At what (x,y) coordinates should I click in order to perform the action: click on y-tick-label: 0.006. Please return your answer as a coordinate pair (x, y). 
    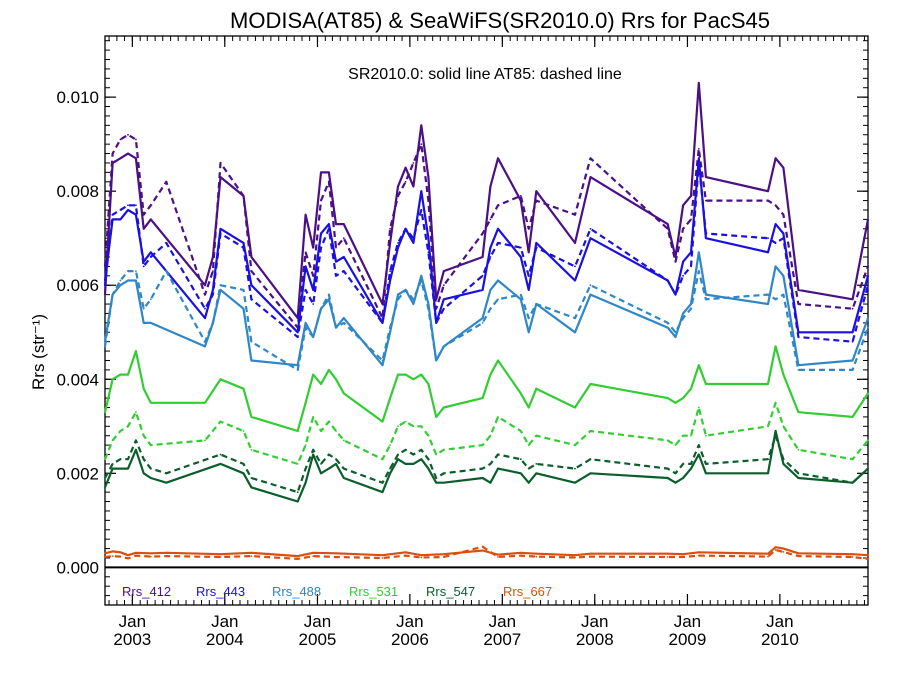
    Looking at the image, I should click on (77, 285).